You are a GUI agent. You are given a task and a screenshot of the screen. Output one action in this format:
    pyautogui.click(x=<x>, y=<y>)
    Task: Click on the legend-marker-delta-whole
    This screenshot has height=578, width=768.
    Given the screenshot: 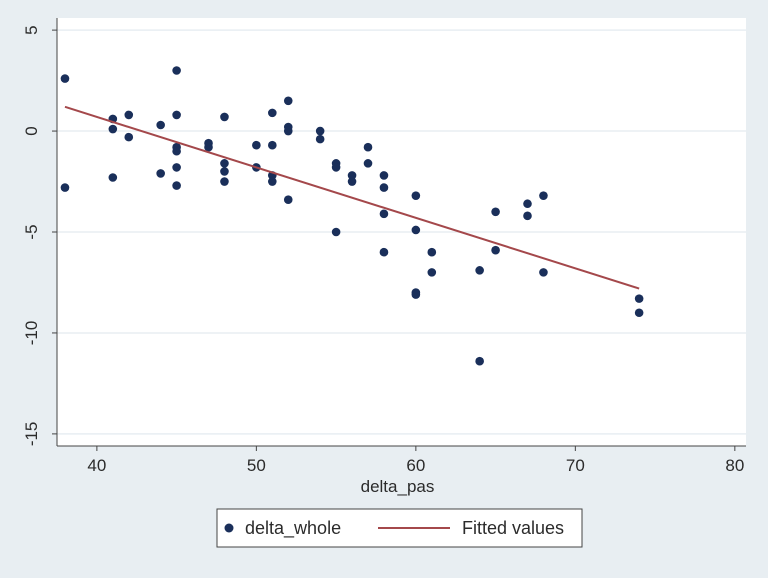 What is the action you would take?
    pyautogui.click(x=229, y=528)
    